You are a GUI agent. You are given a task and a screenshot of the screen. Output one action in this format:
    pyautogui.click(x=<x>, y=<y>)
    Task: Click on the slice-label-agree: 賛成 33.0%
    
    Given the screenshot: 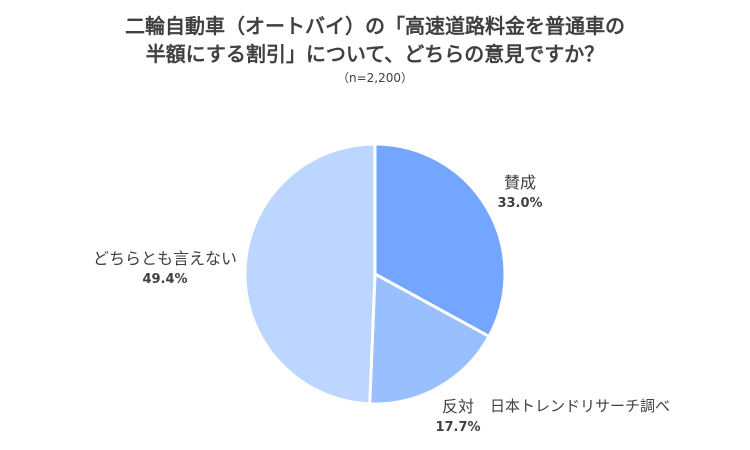 What is the action you would take?
    pyautogui.click(x=520, y=193)
    